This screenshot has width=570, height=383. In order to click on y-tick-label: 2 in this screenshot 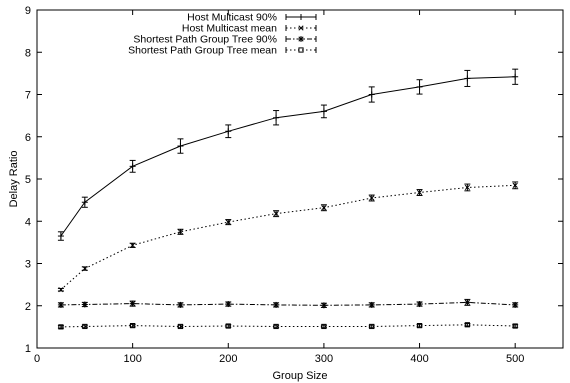, I will do `click(28, 307)`.